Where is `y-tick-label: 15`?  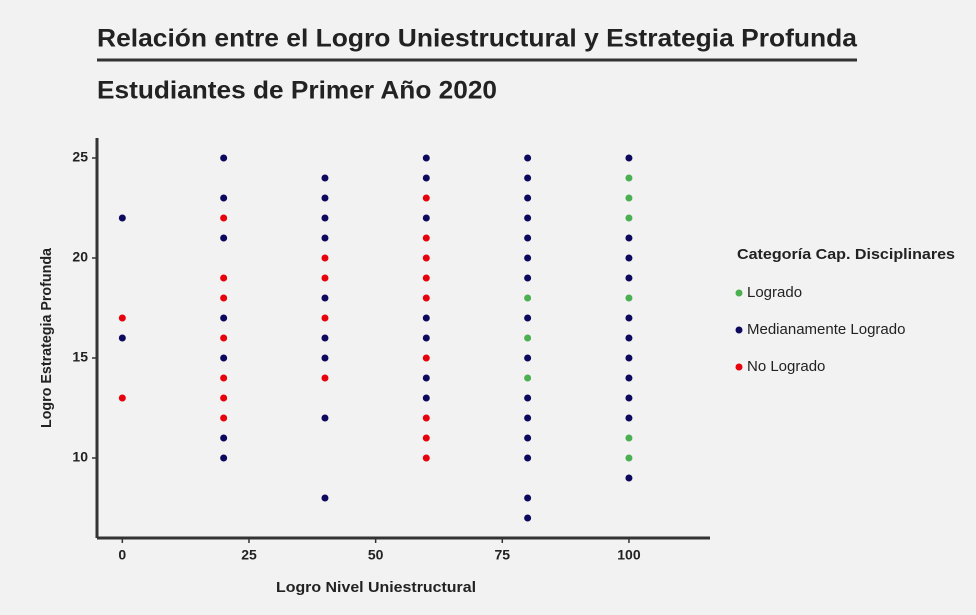 y-tick-label: 15 is located at coordinates (80, 357).